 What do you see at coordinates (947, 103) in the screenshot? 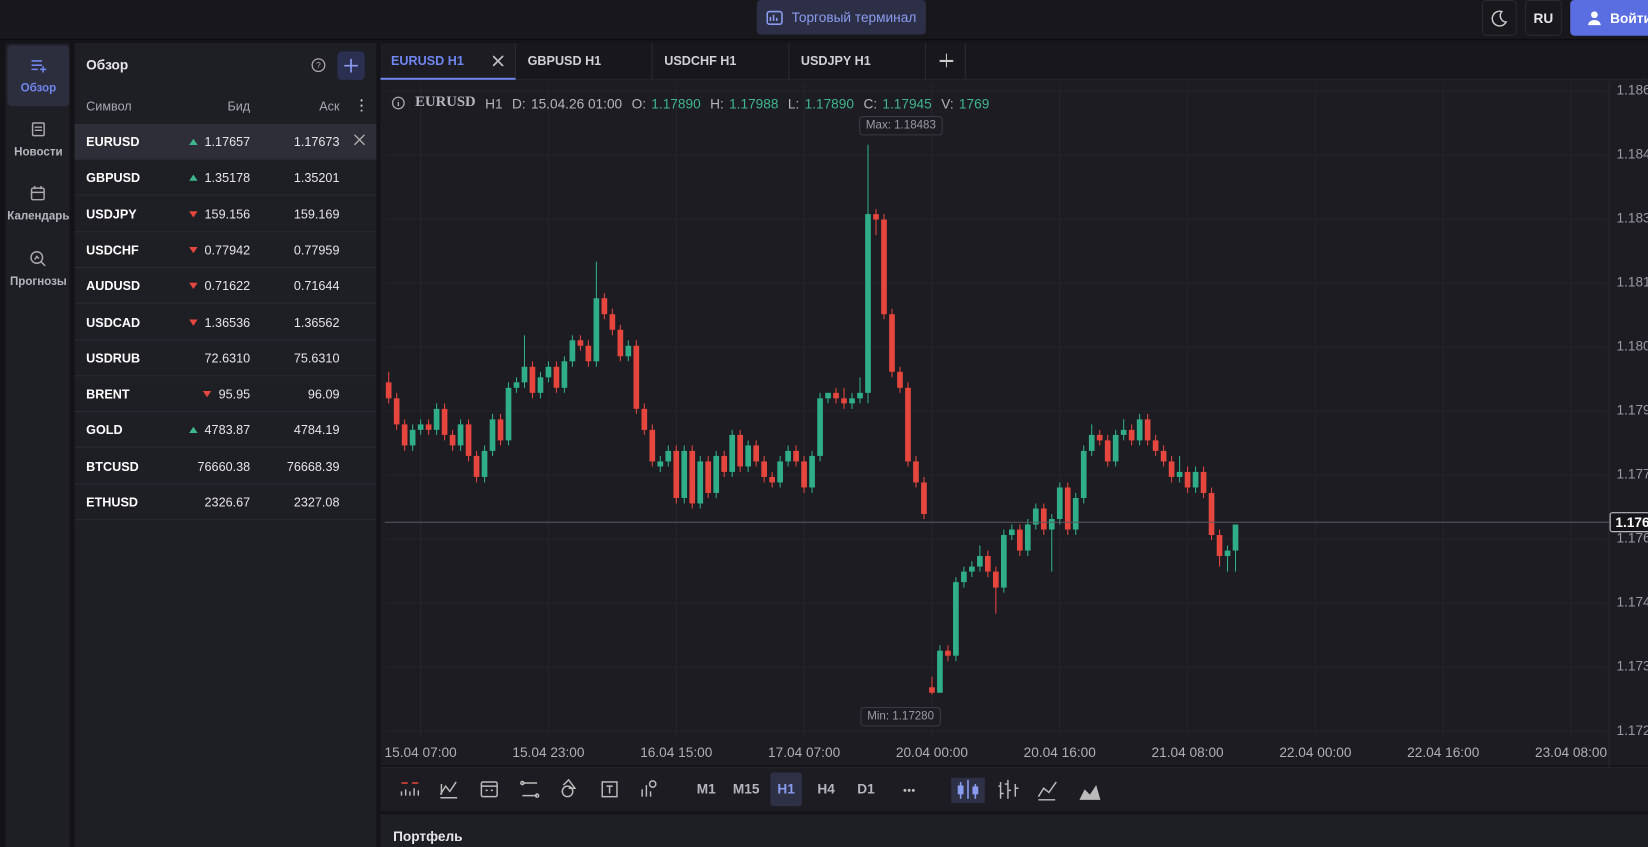
I see `info-label: V:` at bounding box center [947, 103].